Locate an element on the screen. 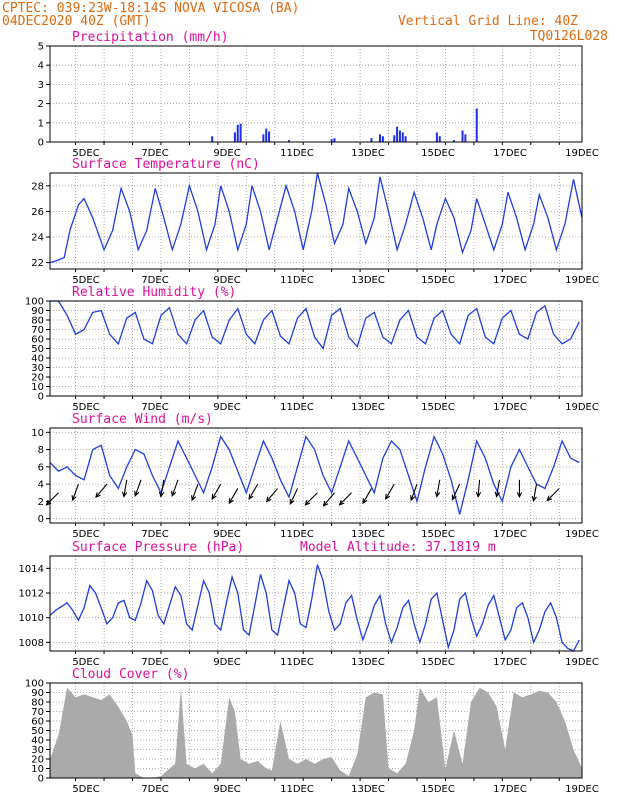 The height and width of the screenshot is (800, 618). cloud-cover-area is located at coordinates (316, 732).